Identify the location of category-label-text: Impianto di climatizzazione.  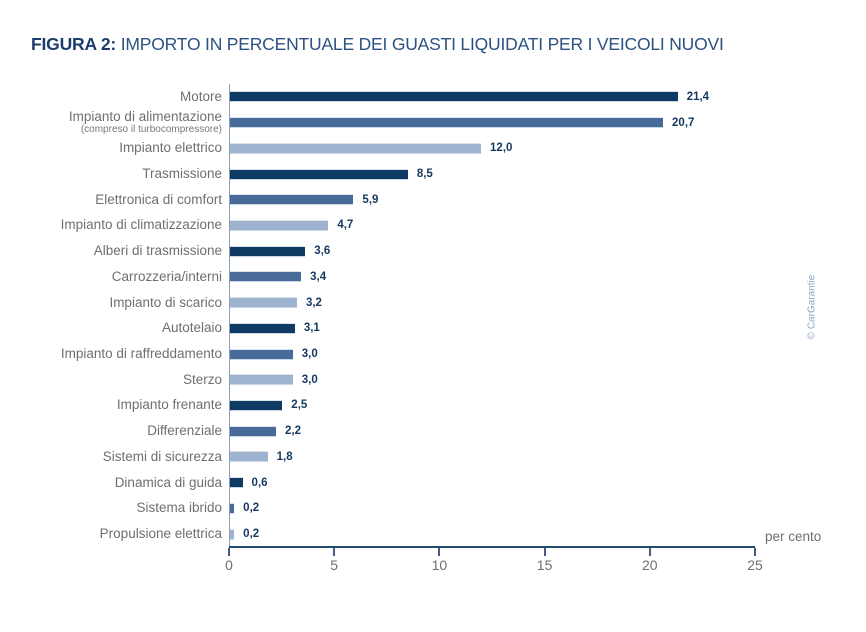
(141, 225).